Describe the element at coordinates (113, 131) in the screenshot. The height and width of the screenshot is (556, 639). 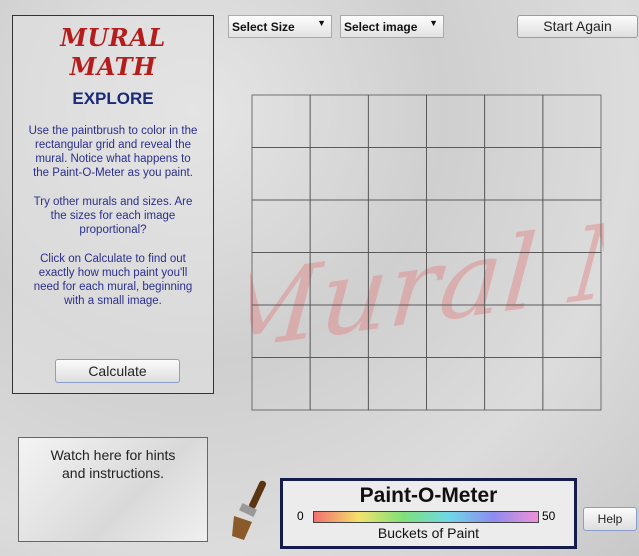
I see `instruction-line: Use the paintbrush to color in the` at that location.